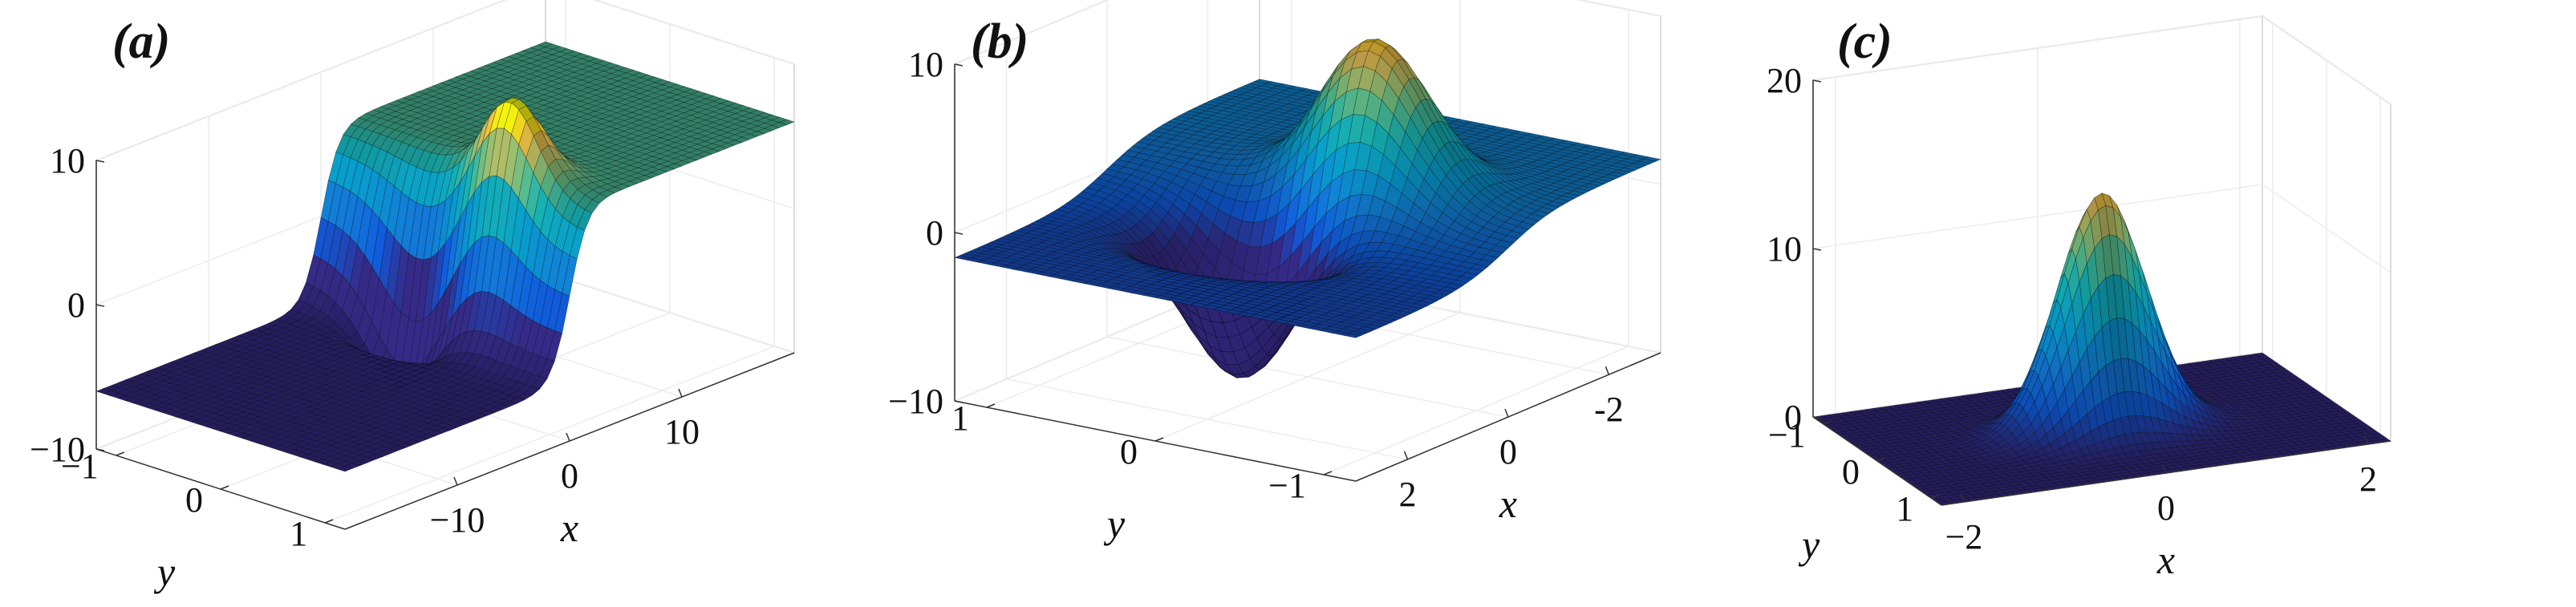 This screenshot has width=2576, height=607. I want to click on panel-label: (c), so click(1864, 41).